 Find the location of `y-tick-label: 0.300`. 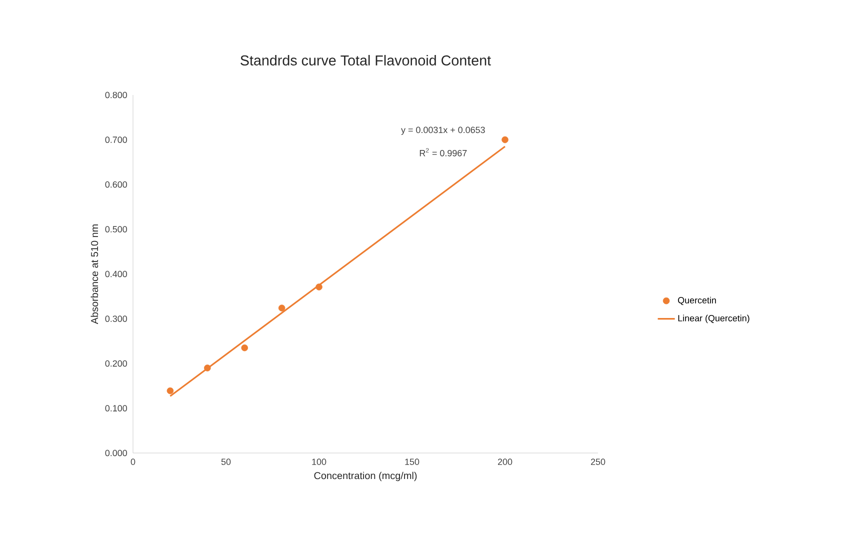

y-tick-label: 0.300 is located at coordinates (116, 319).